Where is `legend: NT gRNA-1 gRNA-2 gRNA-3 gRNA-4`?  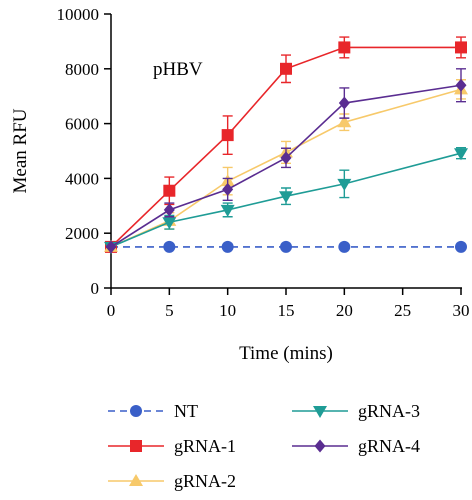 legend: NT gRNA-1 gRNA-2 gRNA-3 gRNA-4 is located at coordinates (264, 446).